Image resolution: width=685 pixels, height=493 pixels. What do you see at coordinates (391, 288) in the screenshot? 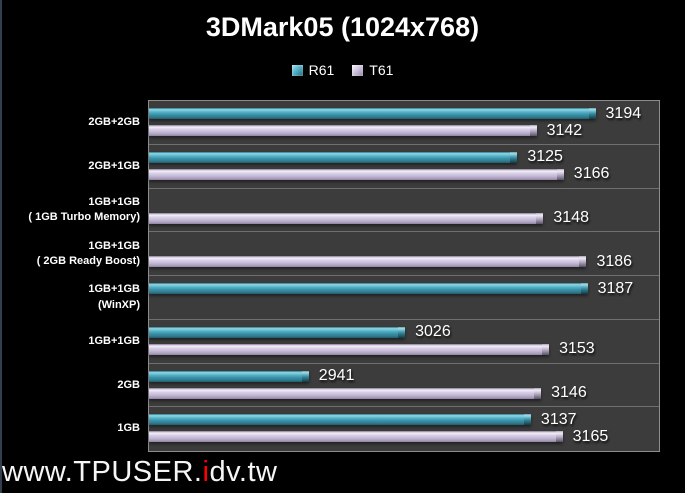
I see `bar-r61: 3187` at bounding box center [391, 288].